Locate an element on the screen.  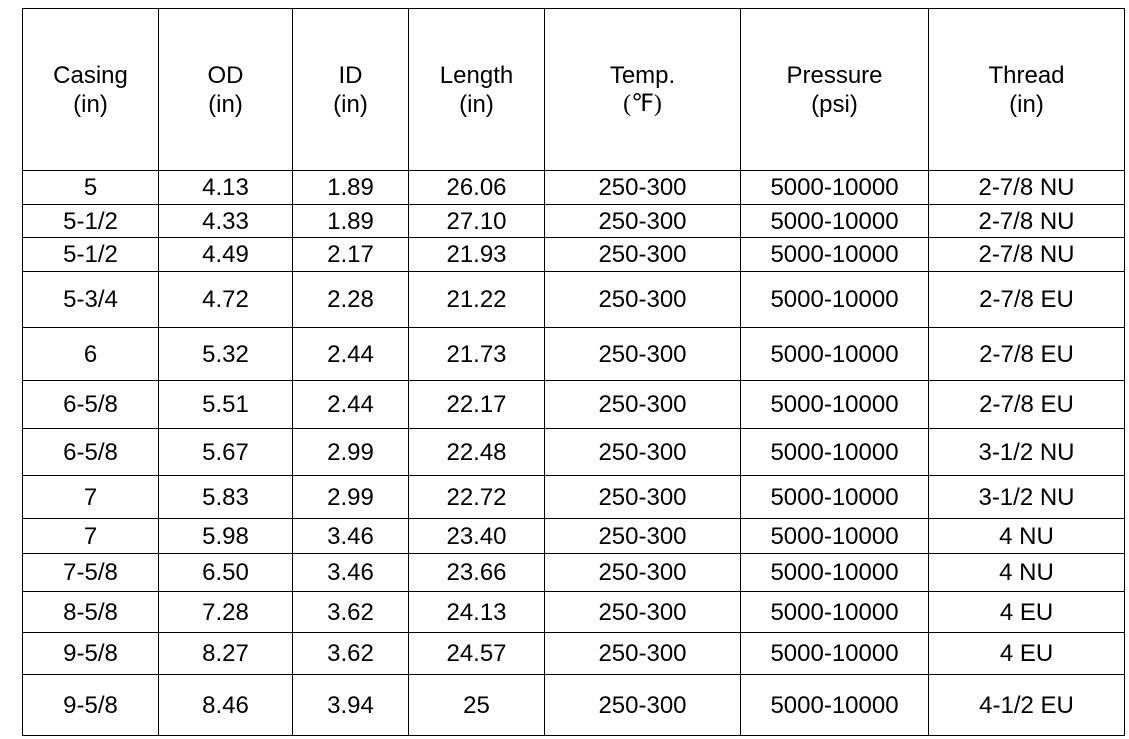
table-cell: 4.72 is located at coordinates (225, 299).